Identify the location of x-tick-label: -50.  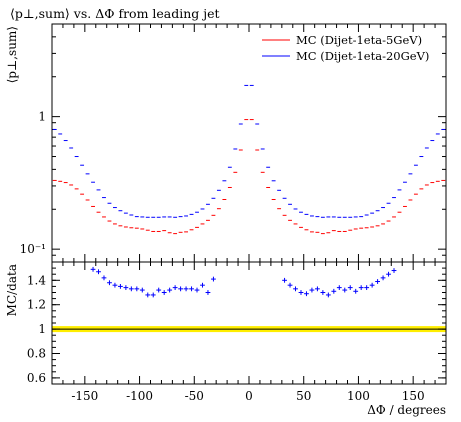
(194, 396).